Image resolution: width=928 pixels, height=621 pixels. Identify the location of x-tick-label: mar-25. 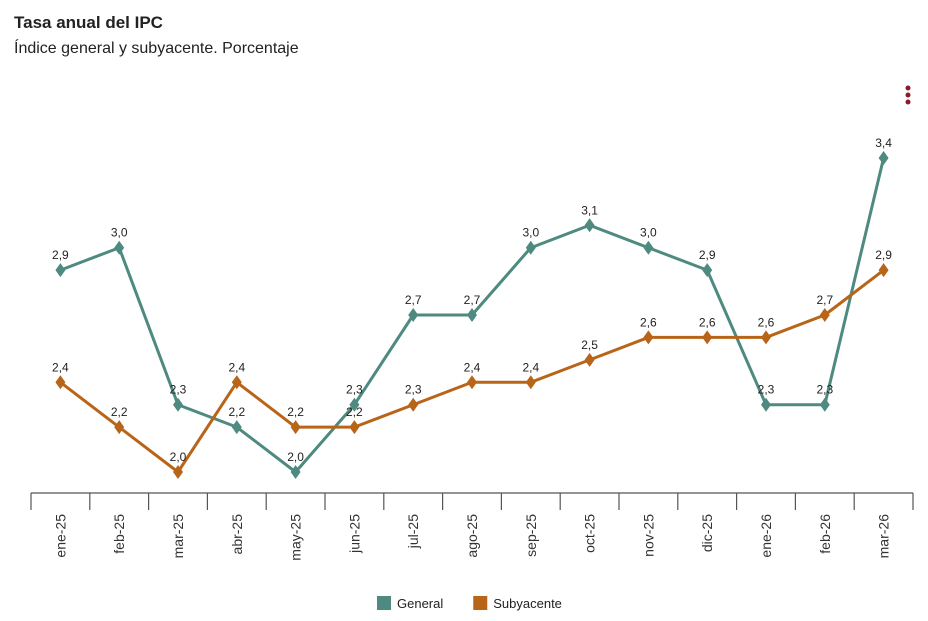
(178, 536).